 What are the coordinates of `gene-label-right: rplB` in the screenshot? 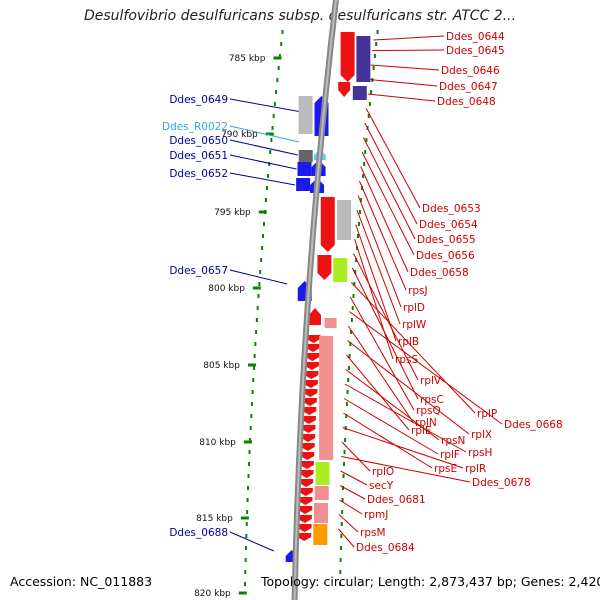 It's located at (408, 342).